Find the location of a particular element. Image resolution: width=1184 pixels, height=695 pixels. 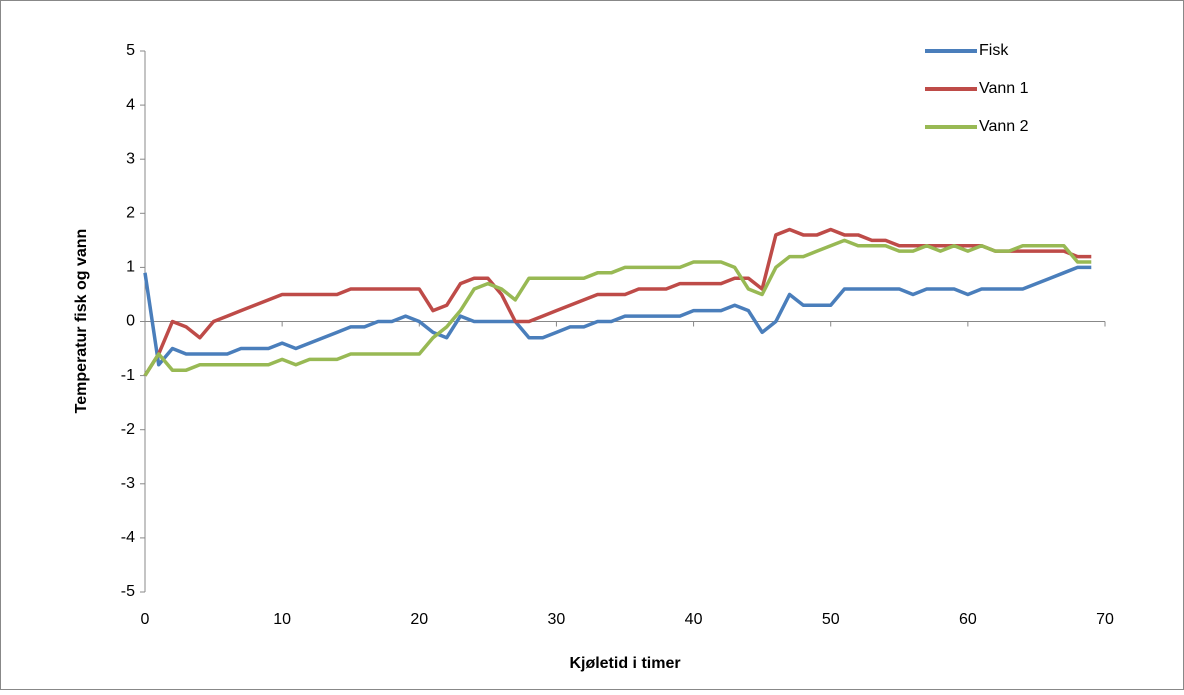

legend-label: Vann 2 is located at coordinates (1004, 126).